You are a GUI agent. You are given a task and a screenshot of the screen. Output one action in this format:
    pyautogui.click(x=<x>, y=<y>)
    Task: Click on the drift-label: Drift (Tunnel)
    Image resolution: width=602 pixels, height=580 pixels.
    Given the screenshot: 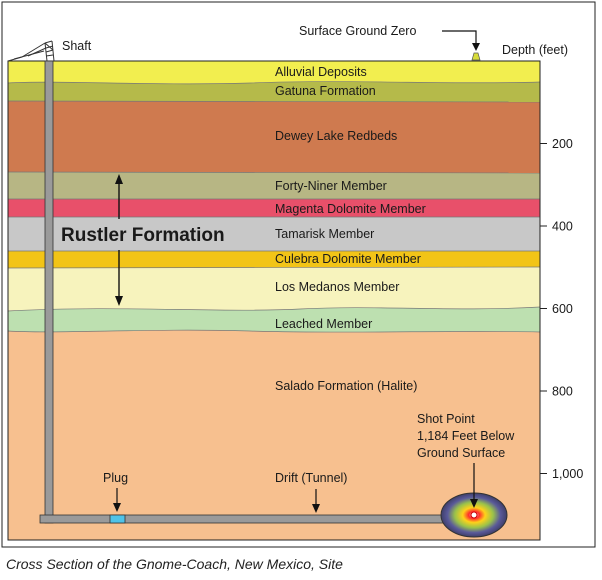 What is the action you would take?
    pyautogui.click(x=311, y=478)
    